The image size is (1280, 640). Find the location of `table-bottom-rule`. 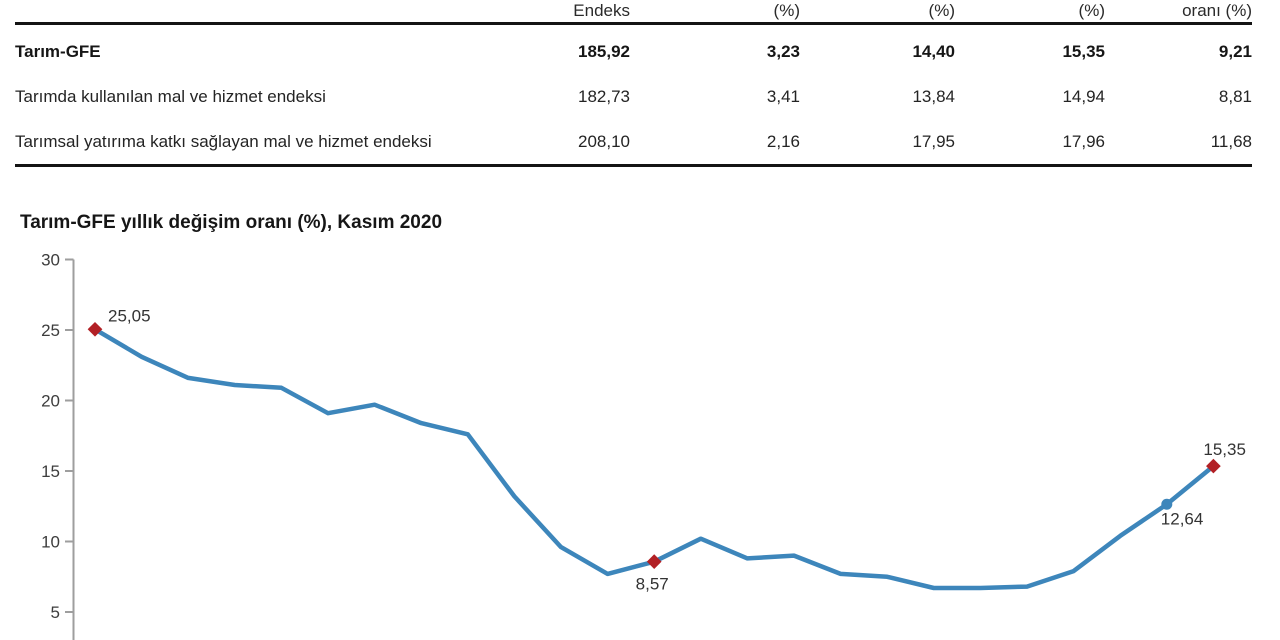

table-bottom-rule is located at coordinates (633, 165).